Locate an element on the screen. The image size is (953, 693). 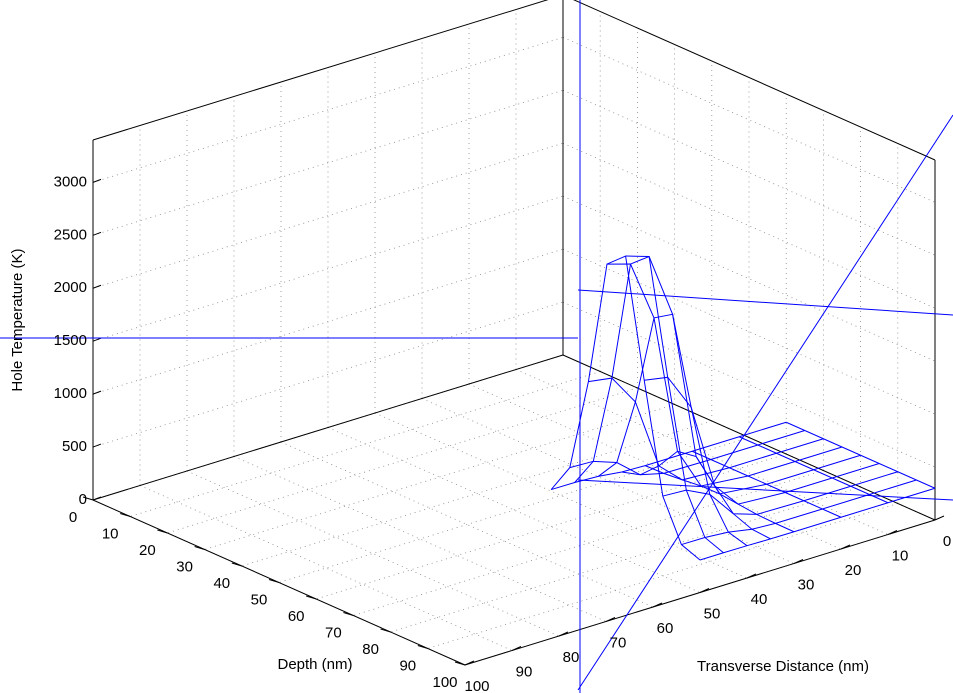
y-tick-label: 30 is located at coordinates (184, 566).